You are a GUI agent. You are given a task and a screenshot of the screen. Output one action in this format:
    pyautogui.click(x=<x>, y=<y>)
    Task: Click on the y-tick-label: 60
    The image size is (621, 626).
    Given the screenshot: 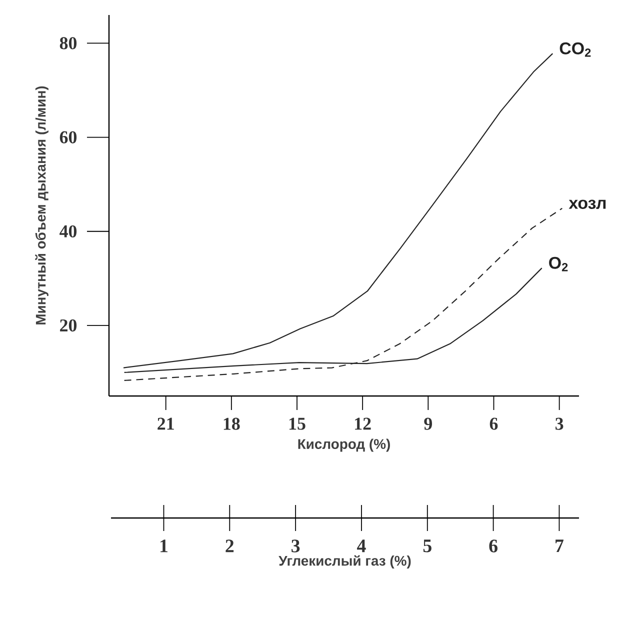 What is the action you would take?
    pyautogui.click(x=68, y=137)
    